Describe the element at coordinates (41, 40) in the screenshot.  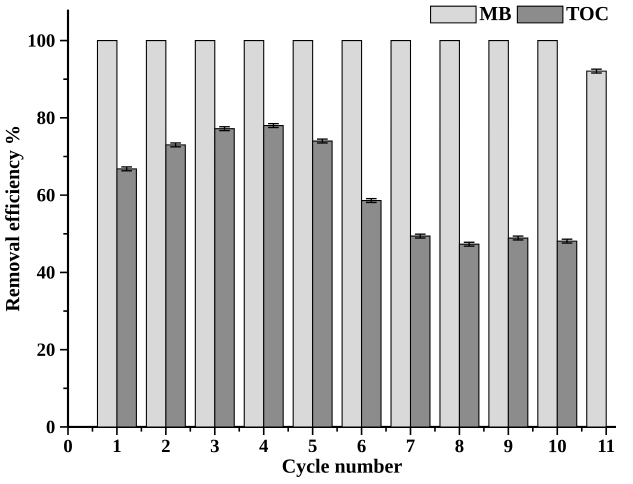
I see `y-tick-label: 100` at that location.